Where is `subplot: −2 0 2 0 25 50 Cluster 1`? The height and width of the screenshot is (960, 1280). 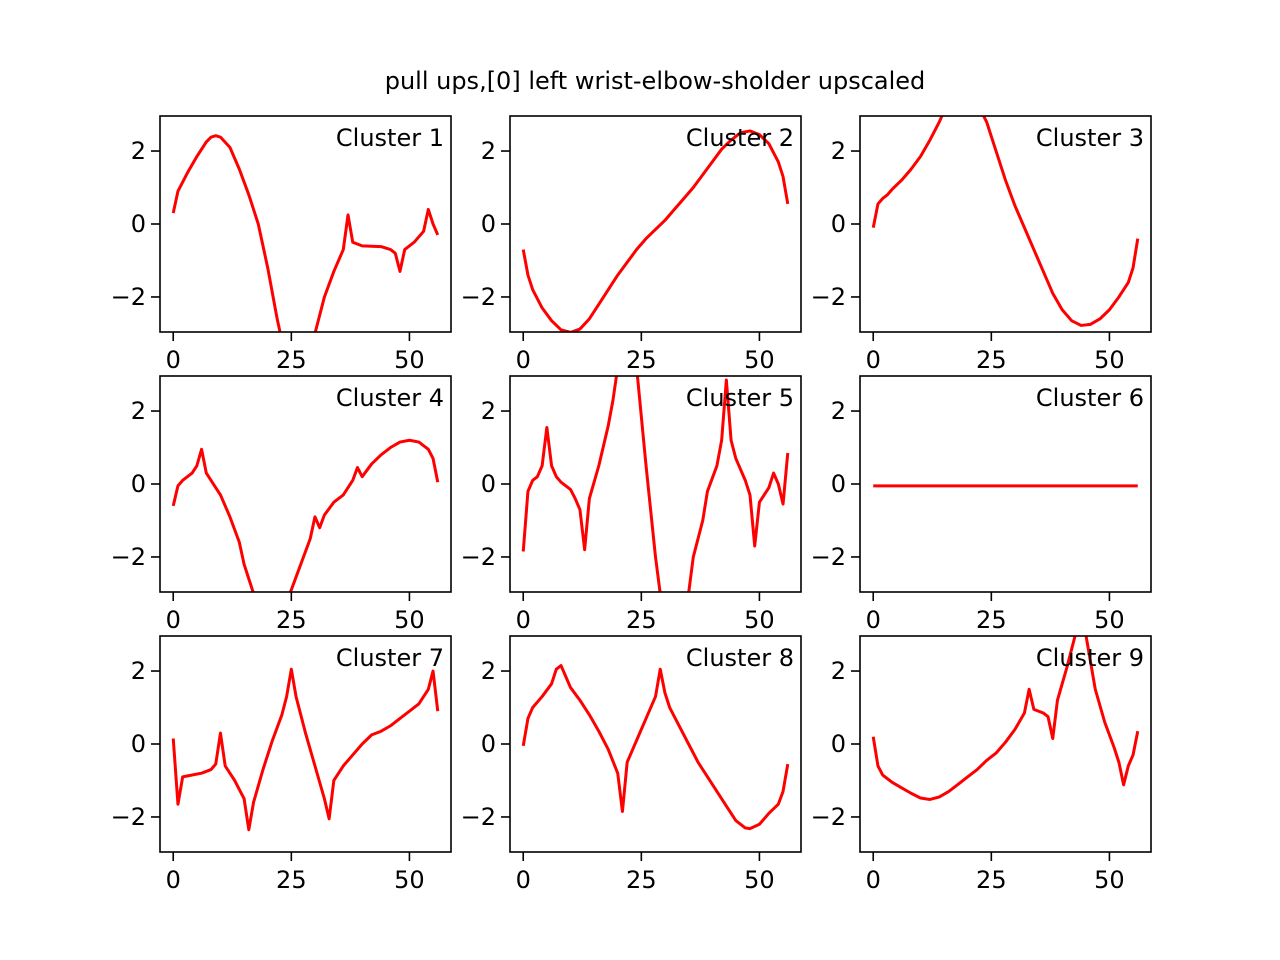
subplot: −2 0 2 0 25 50 Cluster 1 is located at coordinates (281, 244).